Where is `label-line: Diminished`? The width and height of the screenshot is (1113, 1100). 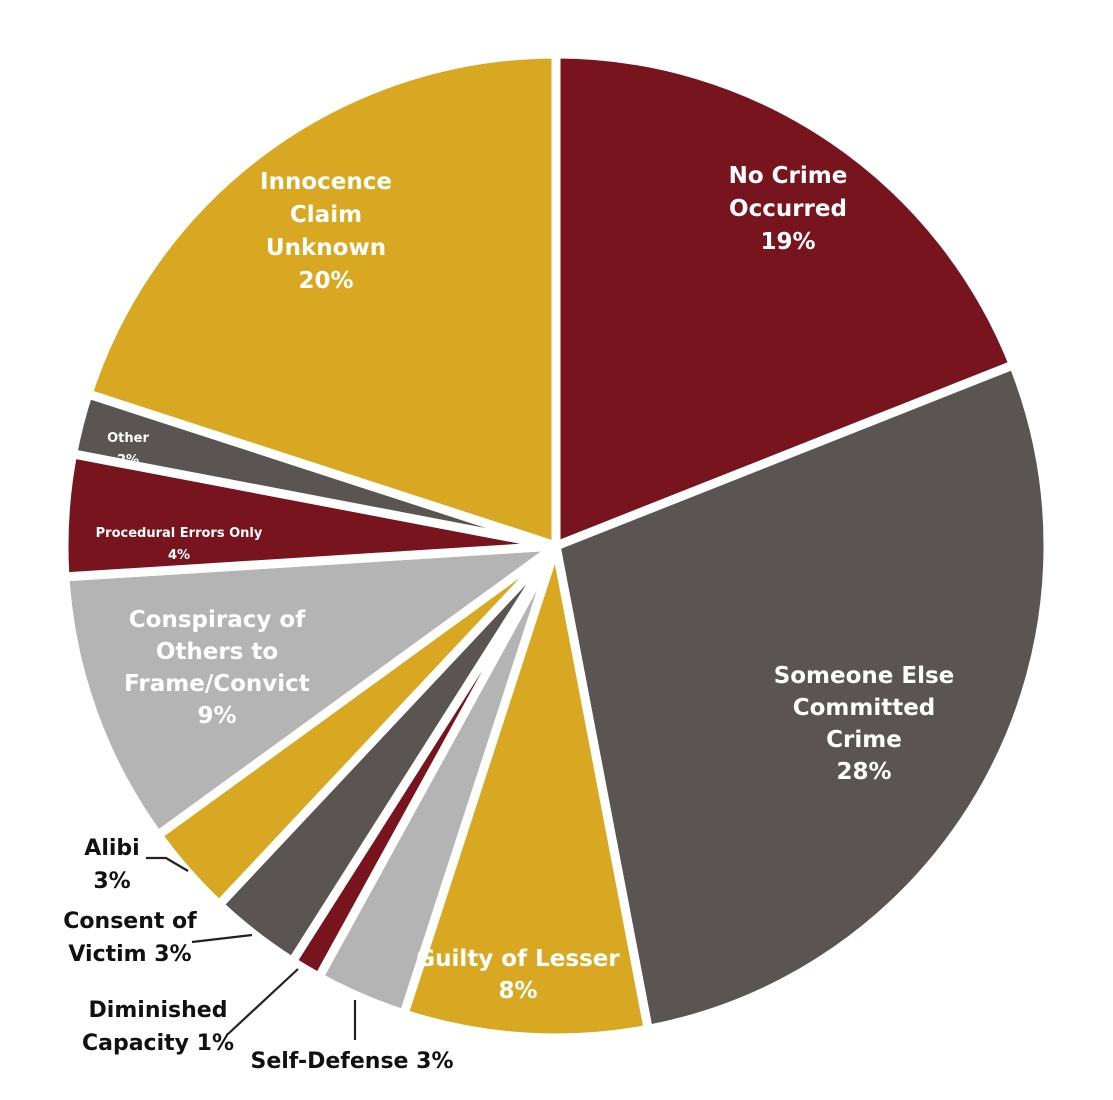
label-line: Diminished is located at coordinates (158, 1010).